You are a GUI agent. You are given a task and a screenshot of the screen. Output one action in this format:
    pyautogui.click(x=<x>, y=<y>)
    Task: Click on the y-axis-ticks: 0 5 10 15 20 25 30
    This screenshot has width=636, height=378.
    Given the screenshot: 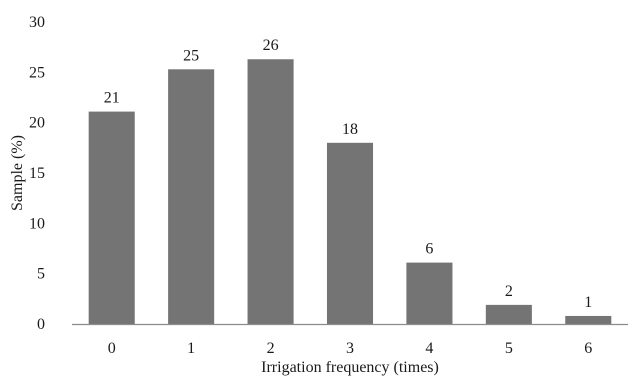 What is the action you would take?
    pyautogui.click(x=37, y=173)
    